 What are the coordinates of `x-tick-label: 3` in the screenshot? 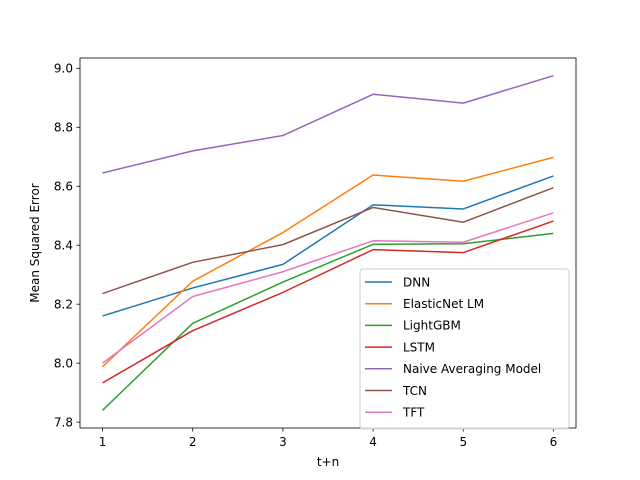 It's located at (283, 442).